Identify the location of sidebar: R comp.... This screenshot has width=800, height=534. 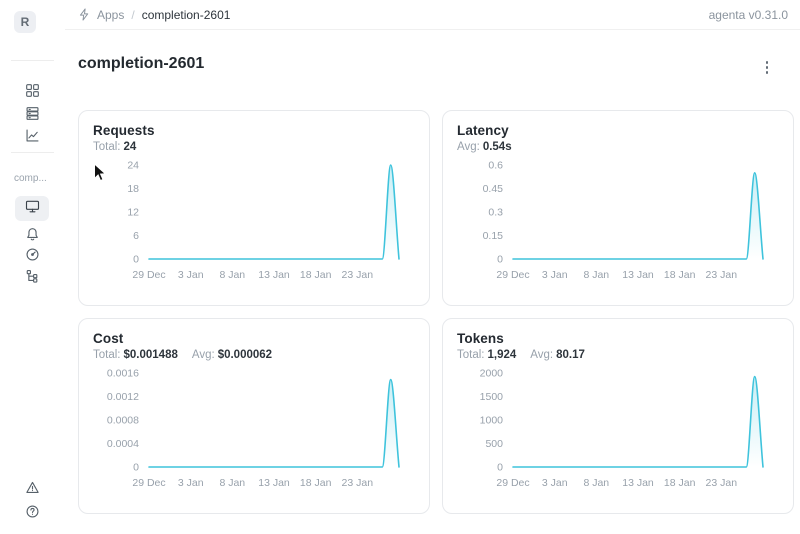
(32, 267).